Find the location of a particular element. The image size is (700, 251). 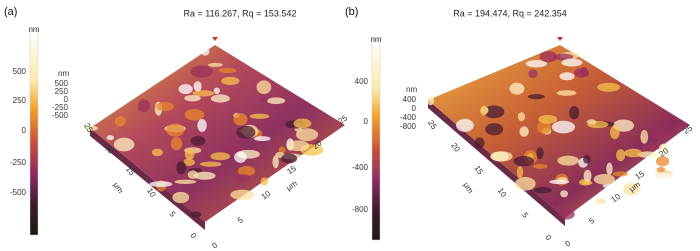

colorbar-tick-label: 0 is located at coordinates (24, 130).